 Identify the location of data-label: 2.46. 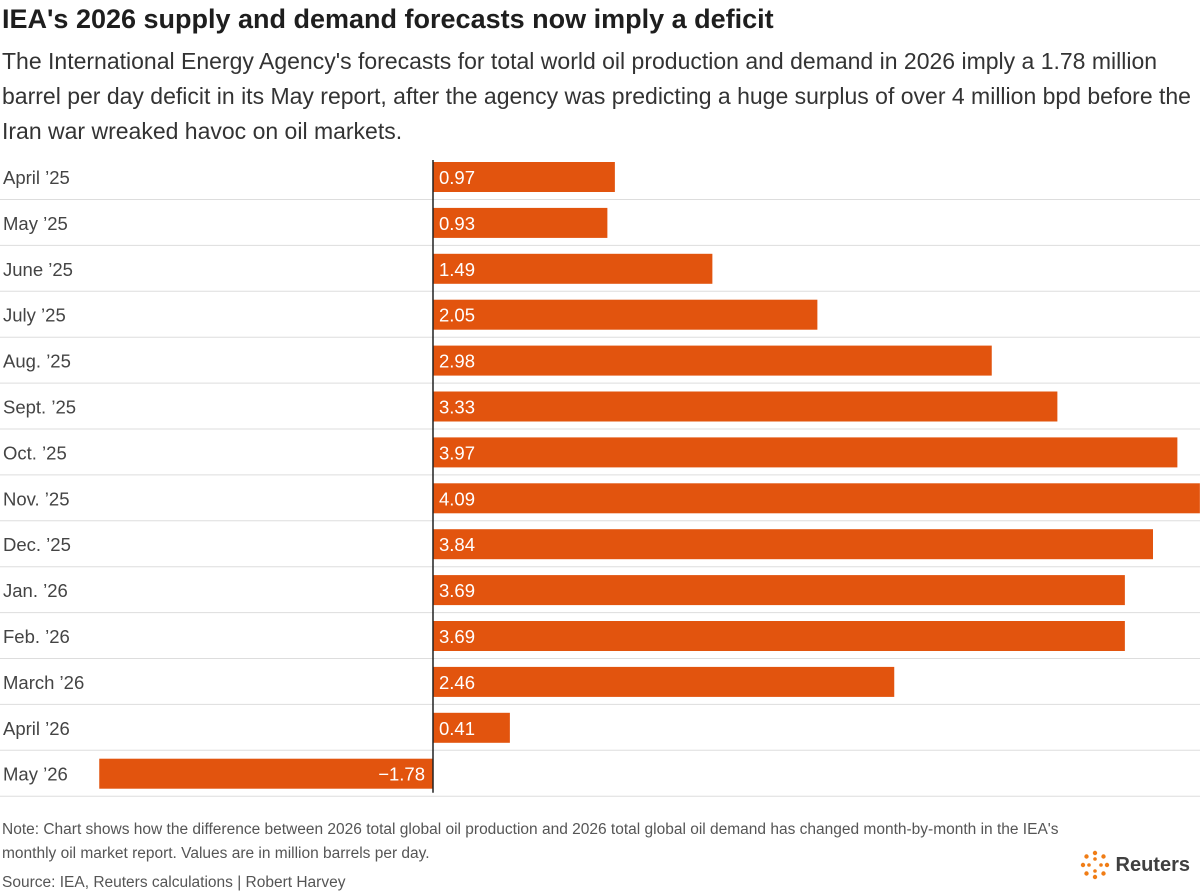
(457, 682).